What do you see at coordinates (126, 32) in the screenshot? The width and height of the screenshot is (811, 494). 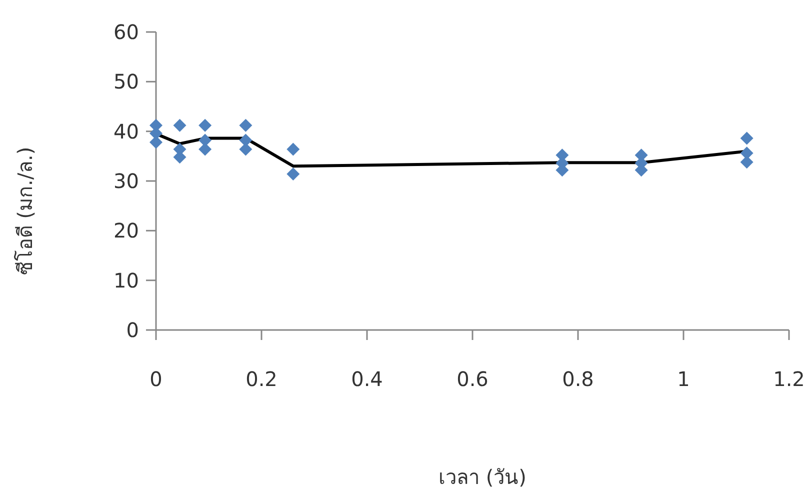 I see `y-tick-label: 60` at bounding box center [126, 32].